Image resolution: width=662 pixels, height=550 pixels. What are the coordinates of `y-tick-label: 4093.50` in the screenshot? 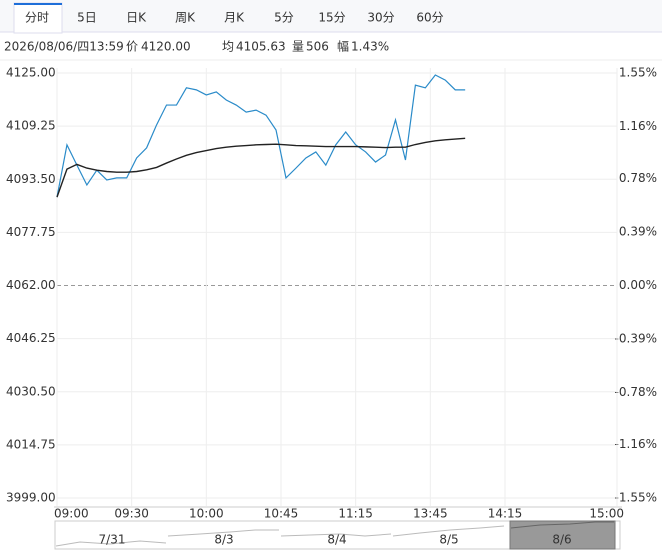 It's located at (31, 179).